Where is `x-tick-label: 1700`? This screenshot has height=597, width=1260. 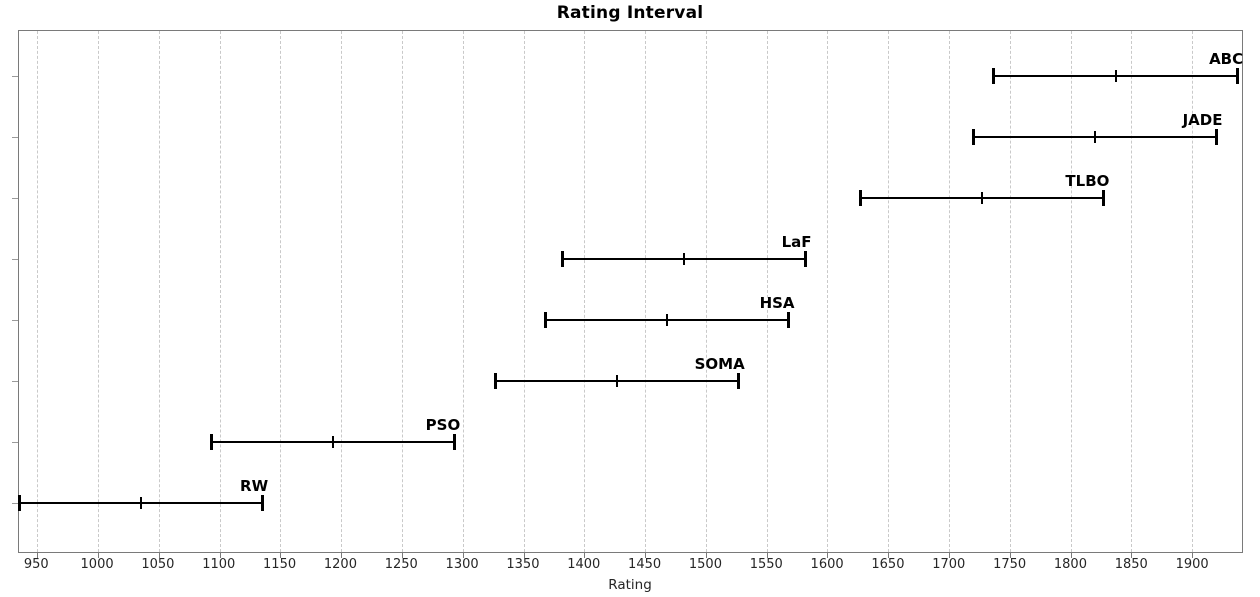 x-tick-label: 1700 is located at coordinates (949, 564).